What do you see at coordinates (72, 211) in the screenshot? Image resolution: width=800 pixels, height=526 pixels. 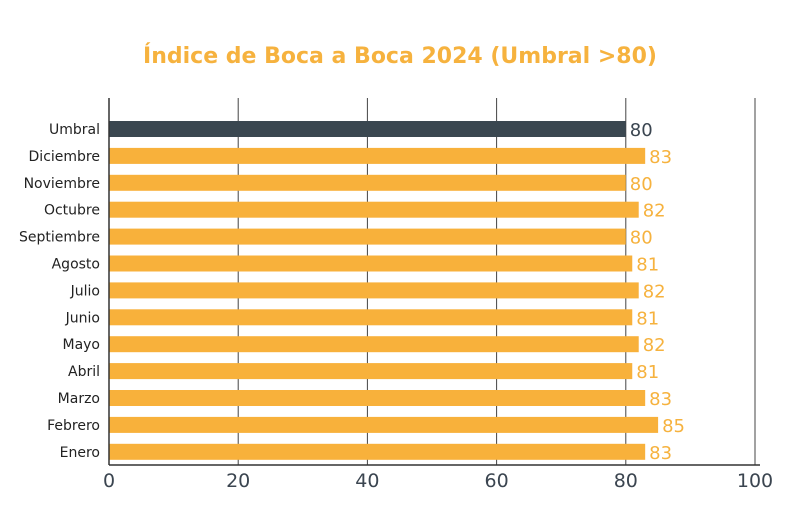 I see `category-label: Octubre` at bounding box center [72, 211].